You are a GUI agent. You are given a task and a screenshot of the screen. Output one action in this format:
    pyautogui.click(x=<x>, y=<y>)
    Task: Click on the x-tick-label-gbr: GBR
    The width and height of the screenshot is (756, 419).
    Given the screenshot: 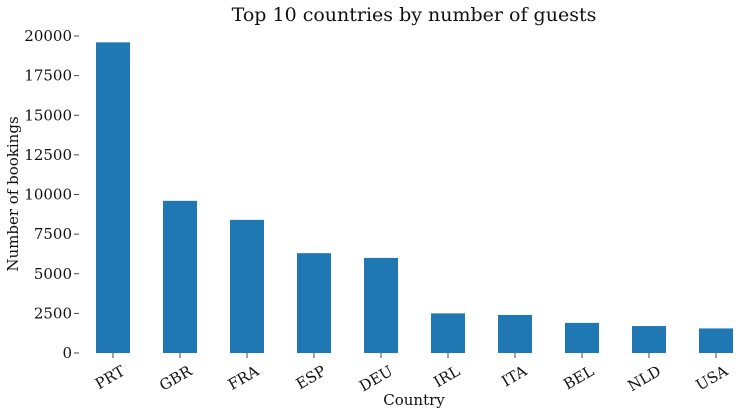 What is the action you would take?
    pyautogui.click(x=175, y=378)
    